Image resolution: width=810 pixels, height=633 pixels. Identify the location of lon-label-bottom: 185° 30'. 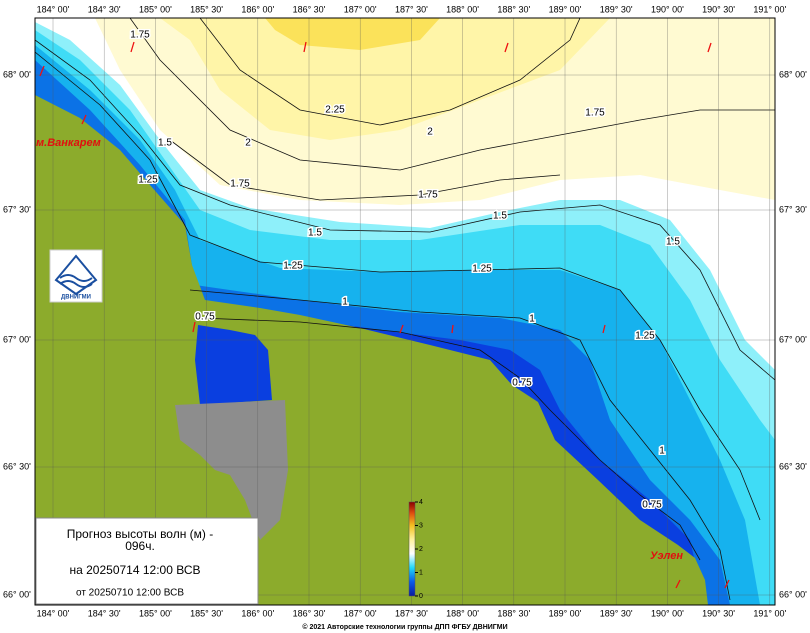
(206, 613).